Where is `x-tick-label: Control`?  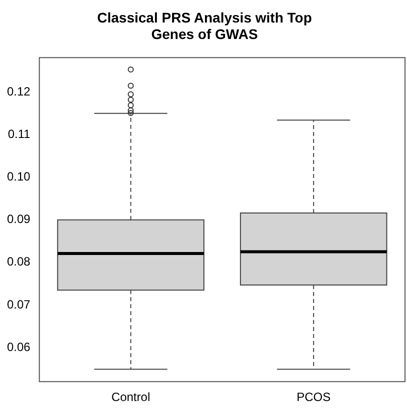 x-tick-label: Control is located at coordinates (130, 397).